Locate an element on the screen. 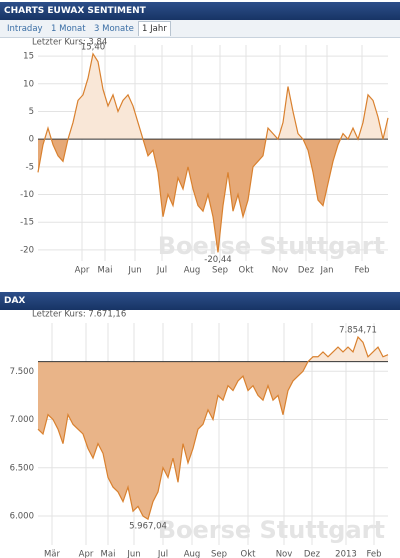 This screenshot has height=558, width=400. last-price: Letzter Kurs: 7.671,16 is located at coordinates (79, 315).